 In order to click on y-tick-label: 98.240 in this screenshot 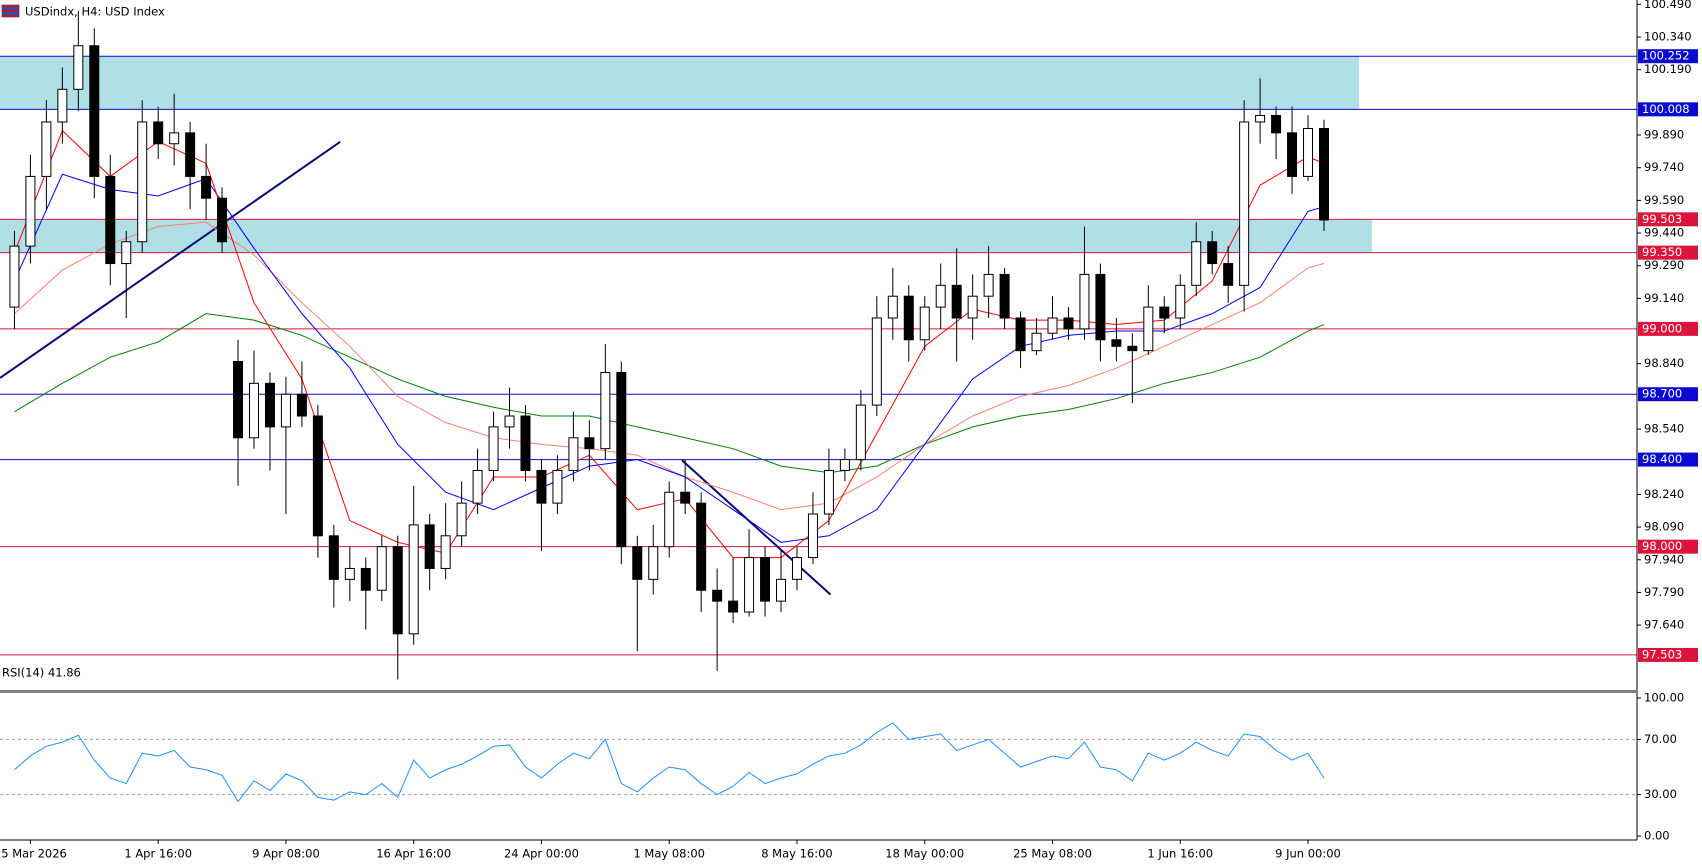, I will do `click(1664, 494)`.